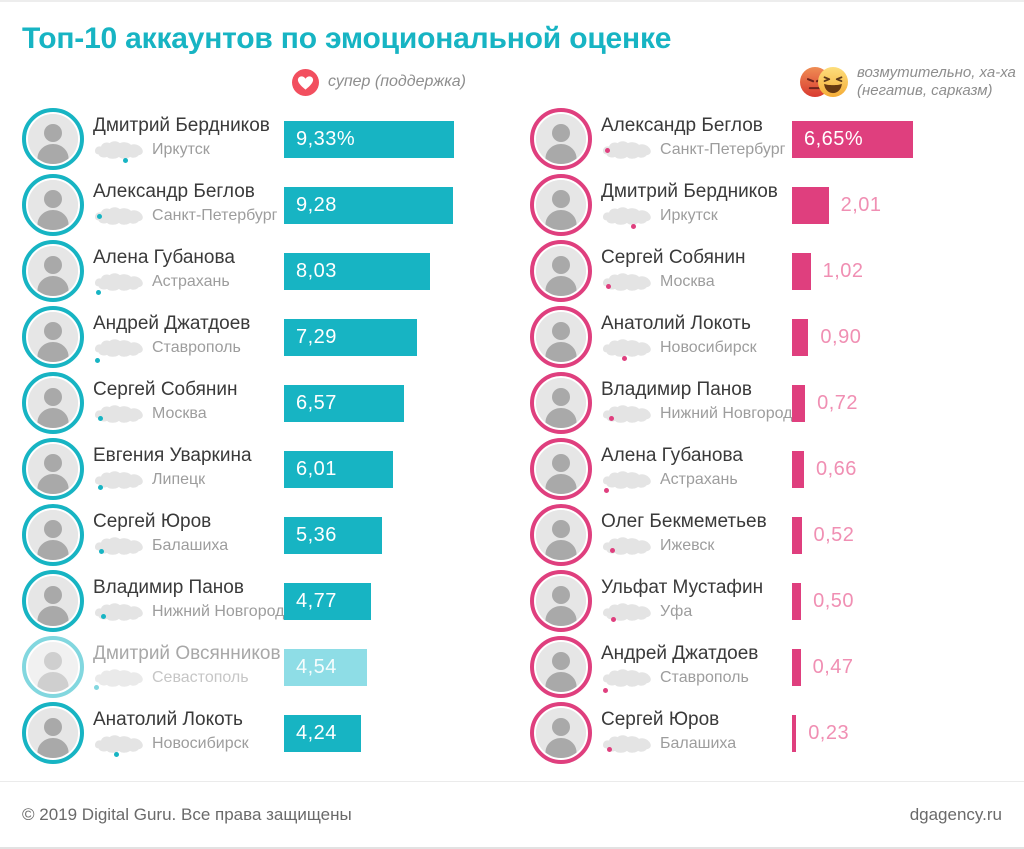 The width and height of the screenshot is (1024, 849). What do you see at coordinates (188, 480) in the screenshot?
I see `city-line: Липецк` at bounding box center [188, 480].